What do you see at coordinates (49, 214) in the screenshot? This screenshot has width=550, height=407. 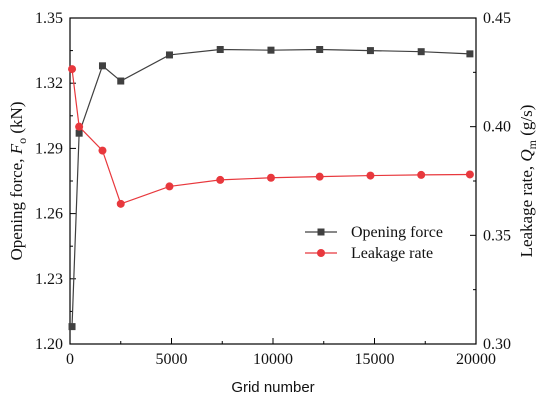 I see `left-tick-label: 1.26` at bounding box center [49, 214].